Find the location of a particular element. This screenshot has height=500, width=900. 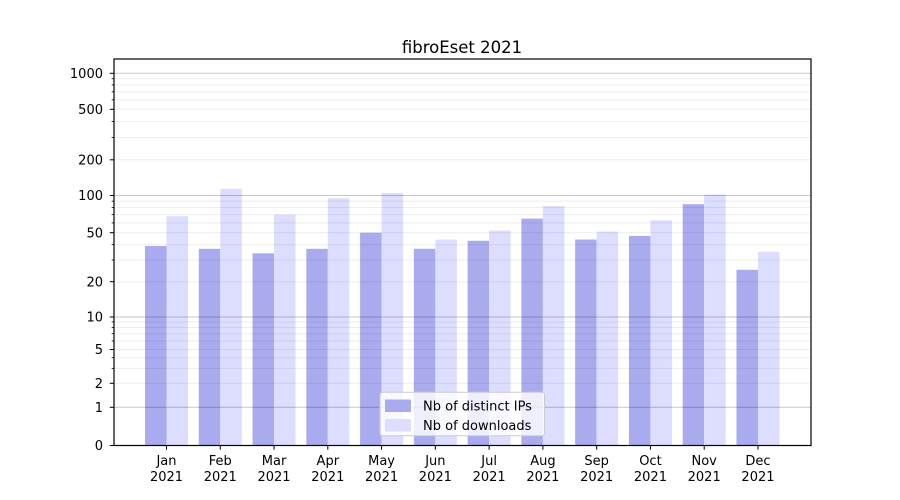

legend-swatch-downloads is located at coordinates (398, 425).